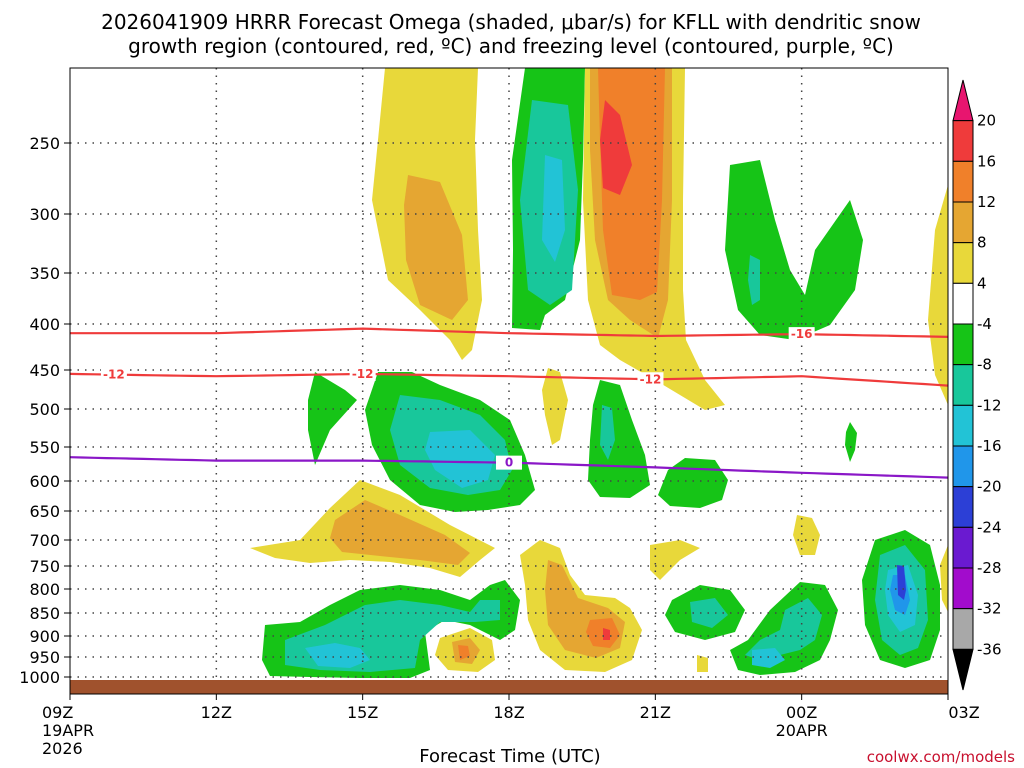  I want to click on shade-yellow-low-22z, so click(702, 663).